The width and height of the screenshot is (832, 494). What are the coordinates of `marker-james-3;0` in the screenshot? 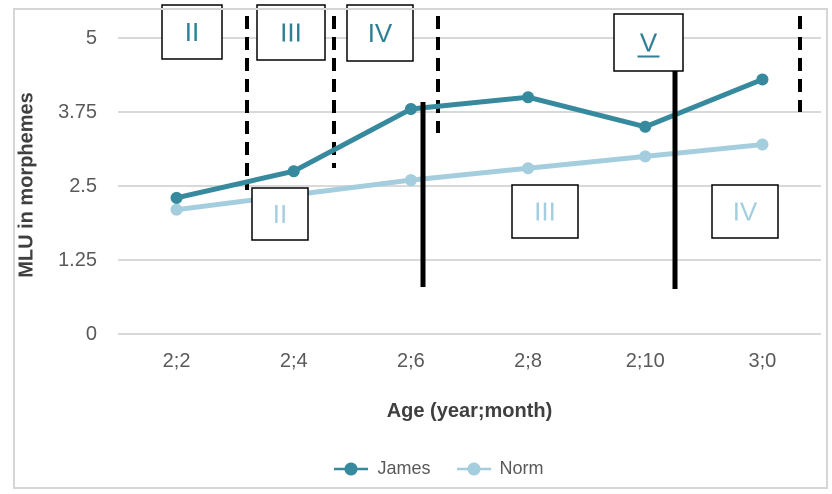 It's located at (762, 79).